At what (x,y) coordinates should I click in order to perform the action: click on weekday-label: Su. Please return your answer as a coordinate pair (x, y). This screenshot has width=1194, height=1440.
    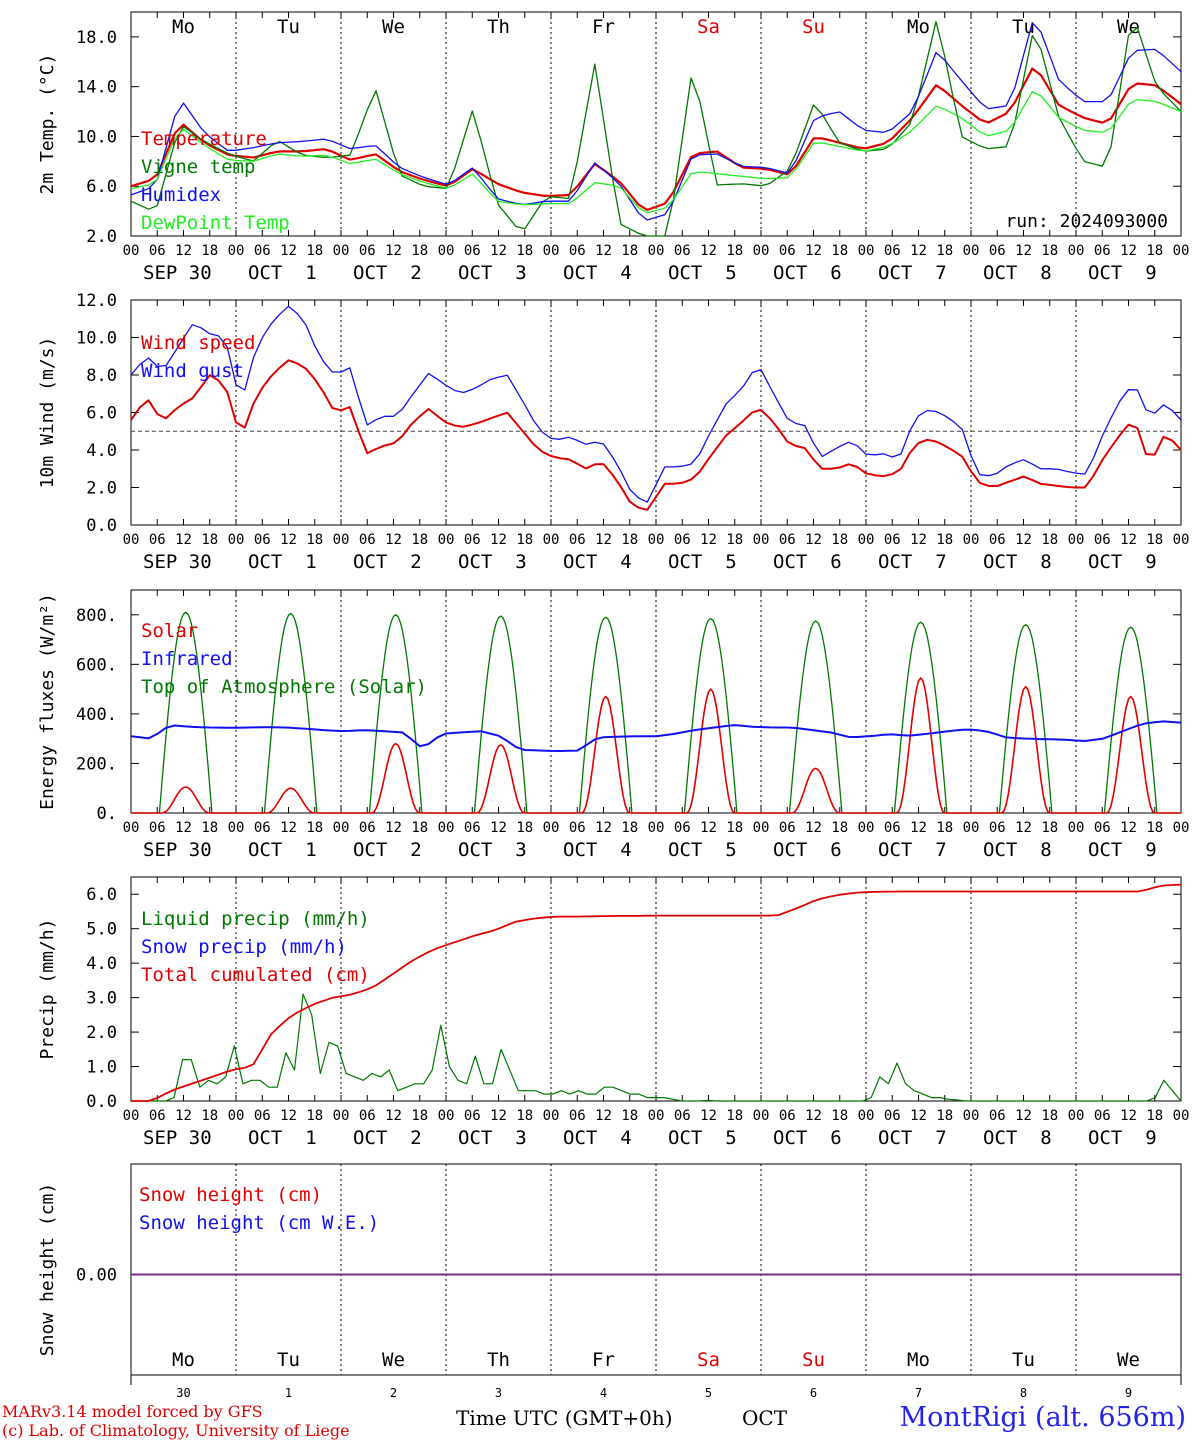
    Looking at the image, I should click on (813, 27).